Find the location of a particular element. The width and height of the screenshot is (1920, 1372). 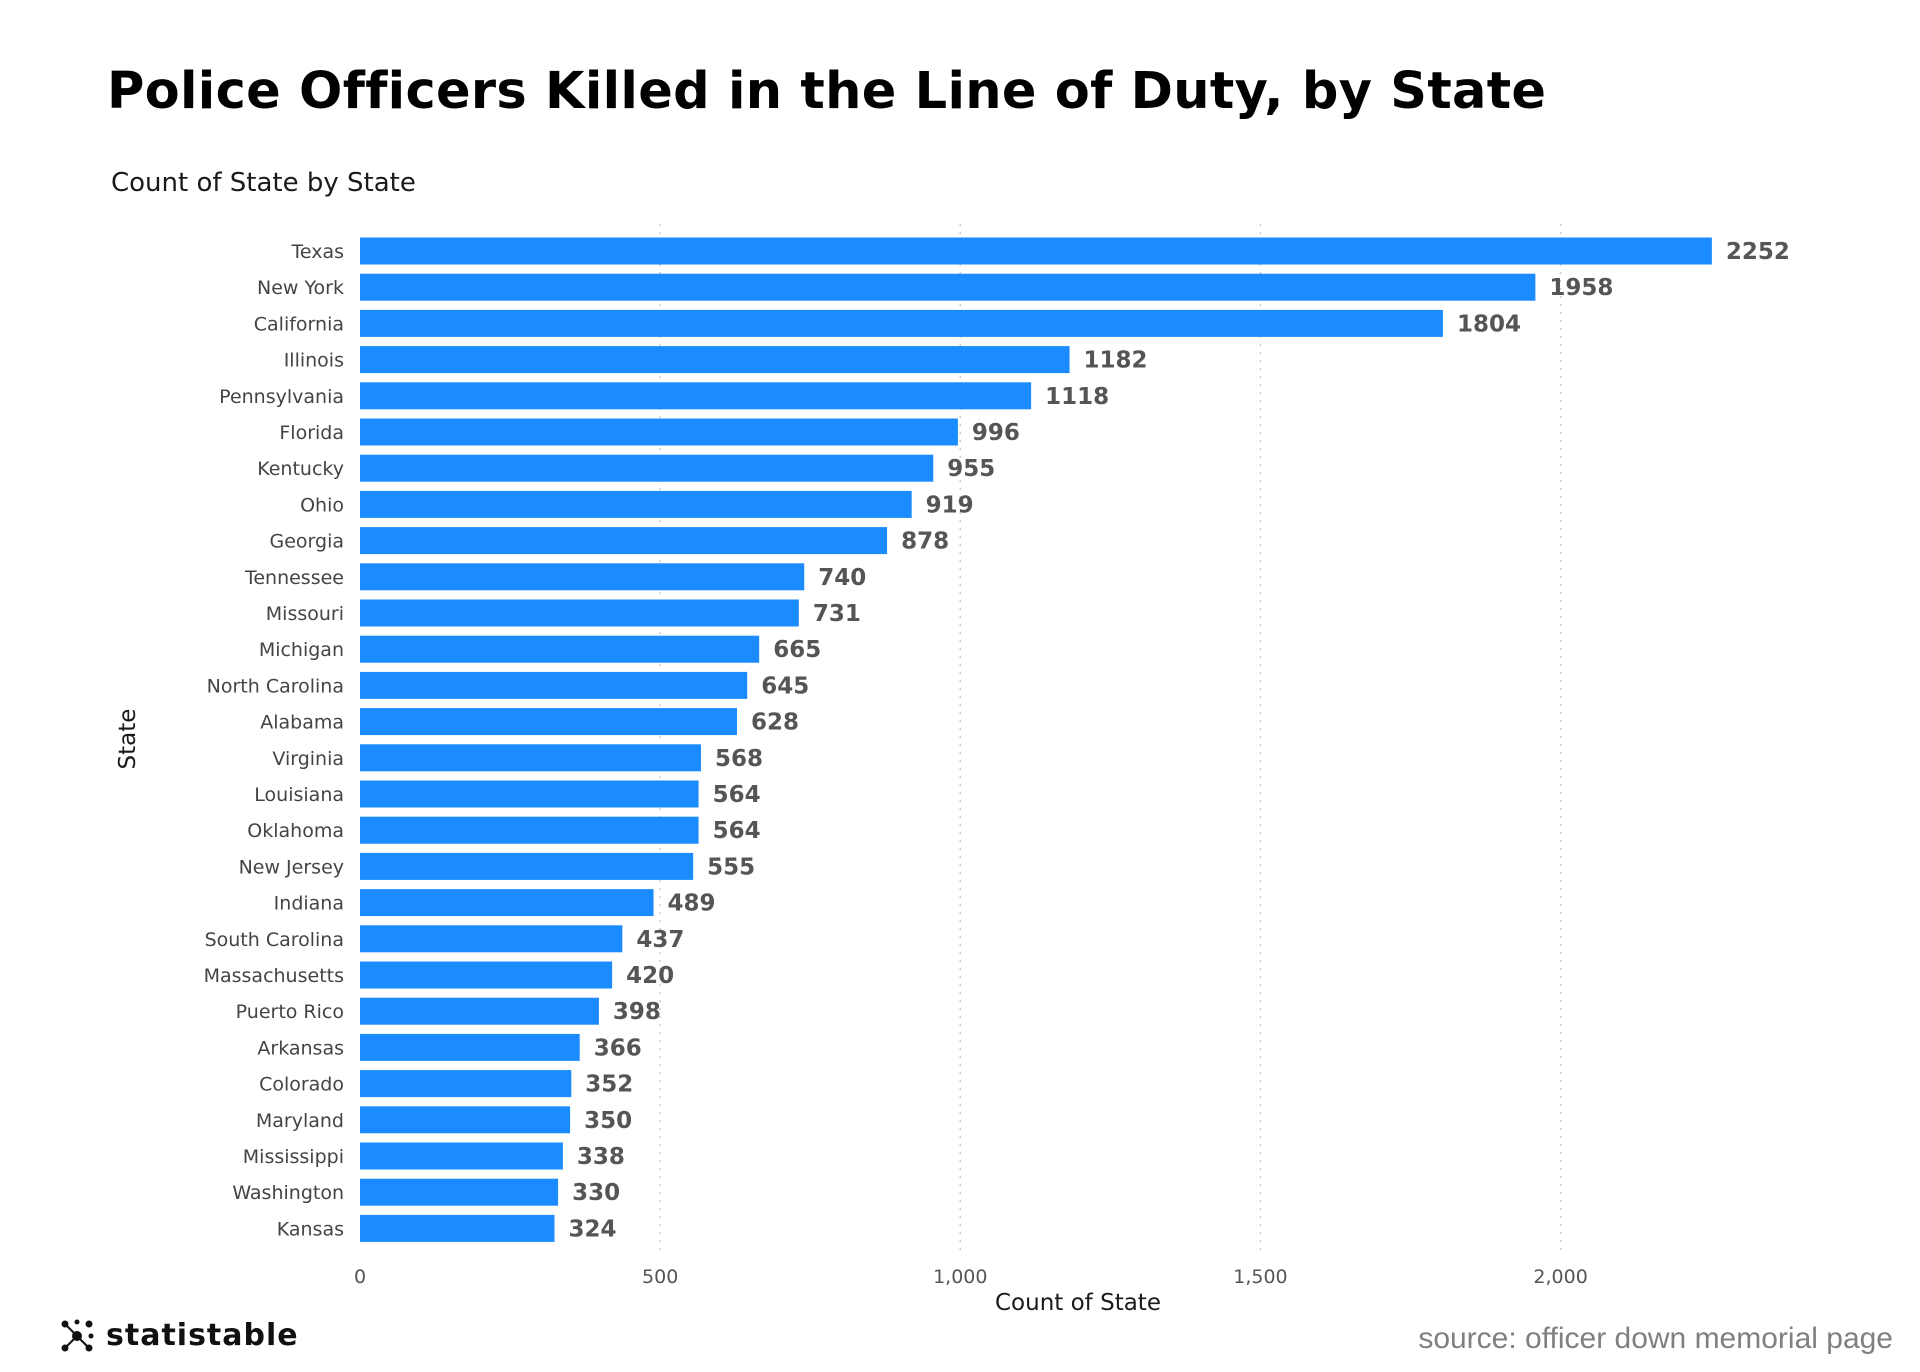

y-axis-title: State is located at coordinates (128, 739).